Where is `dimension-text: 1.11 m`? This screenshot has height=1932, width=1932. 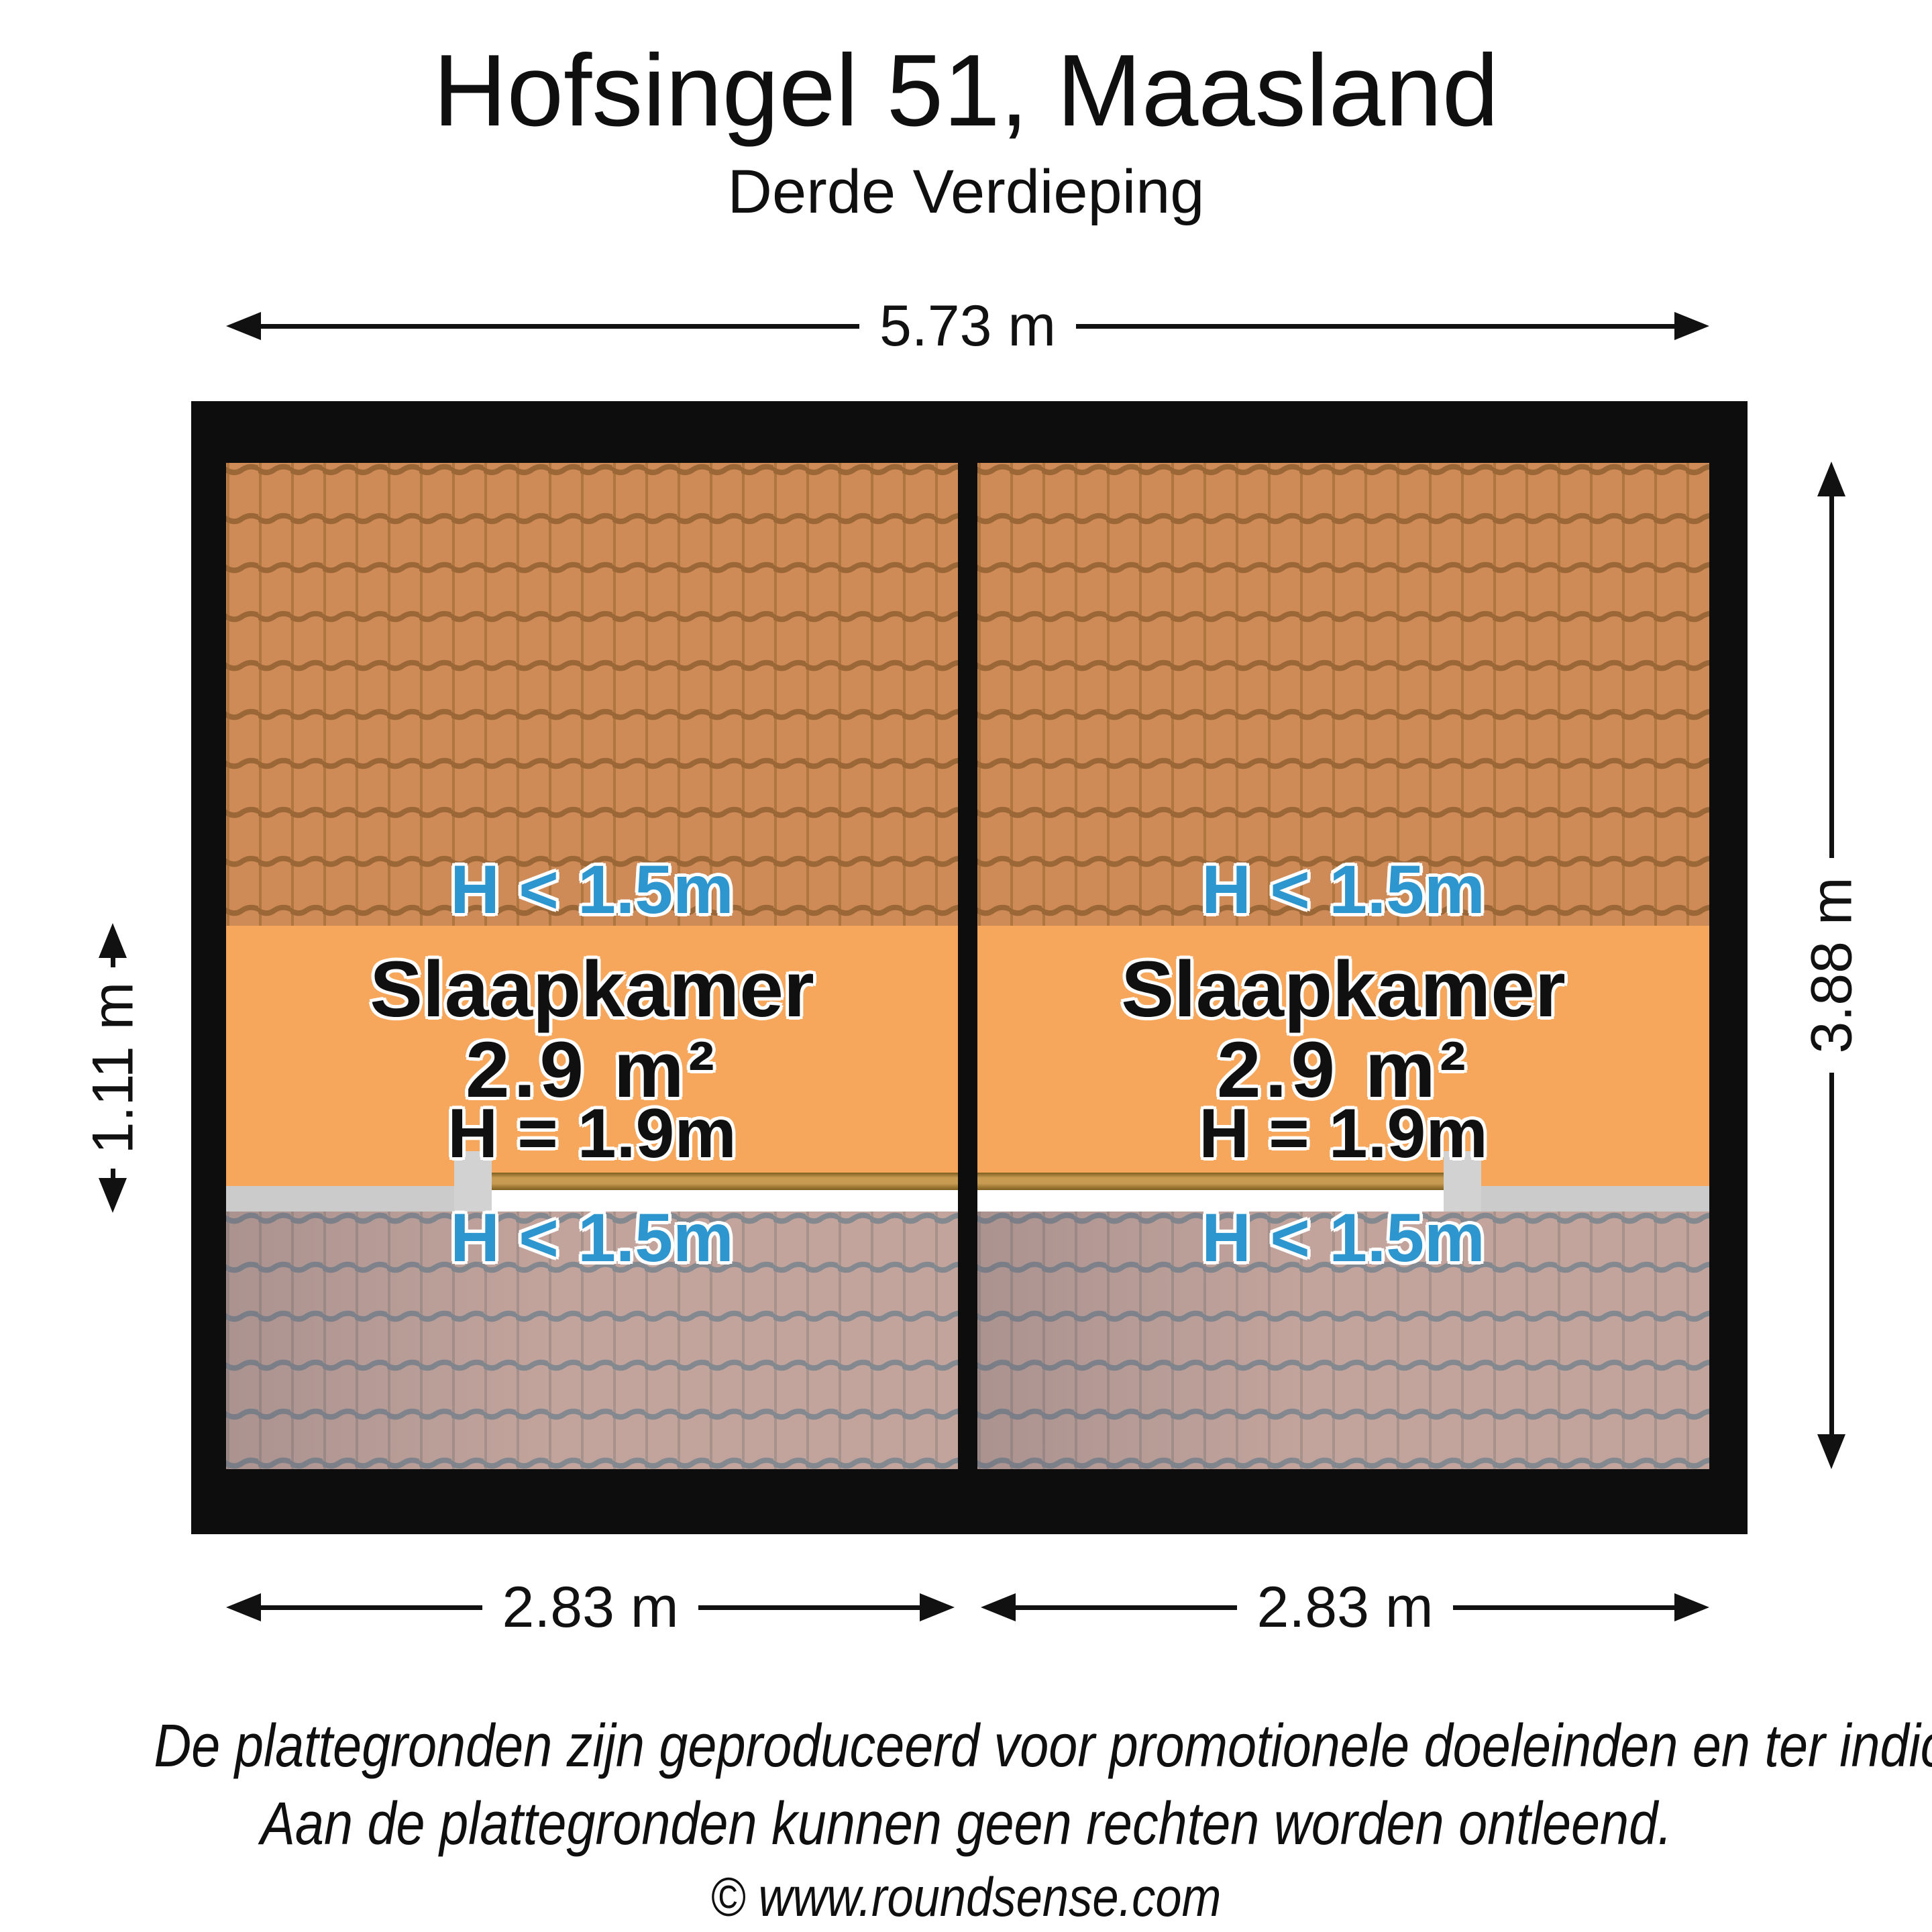
dimension-text: 1.11 m is located at coordinates (112, 1068).